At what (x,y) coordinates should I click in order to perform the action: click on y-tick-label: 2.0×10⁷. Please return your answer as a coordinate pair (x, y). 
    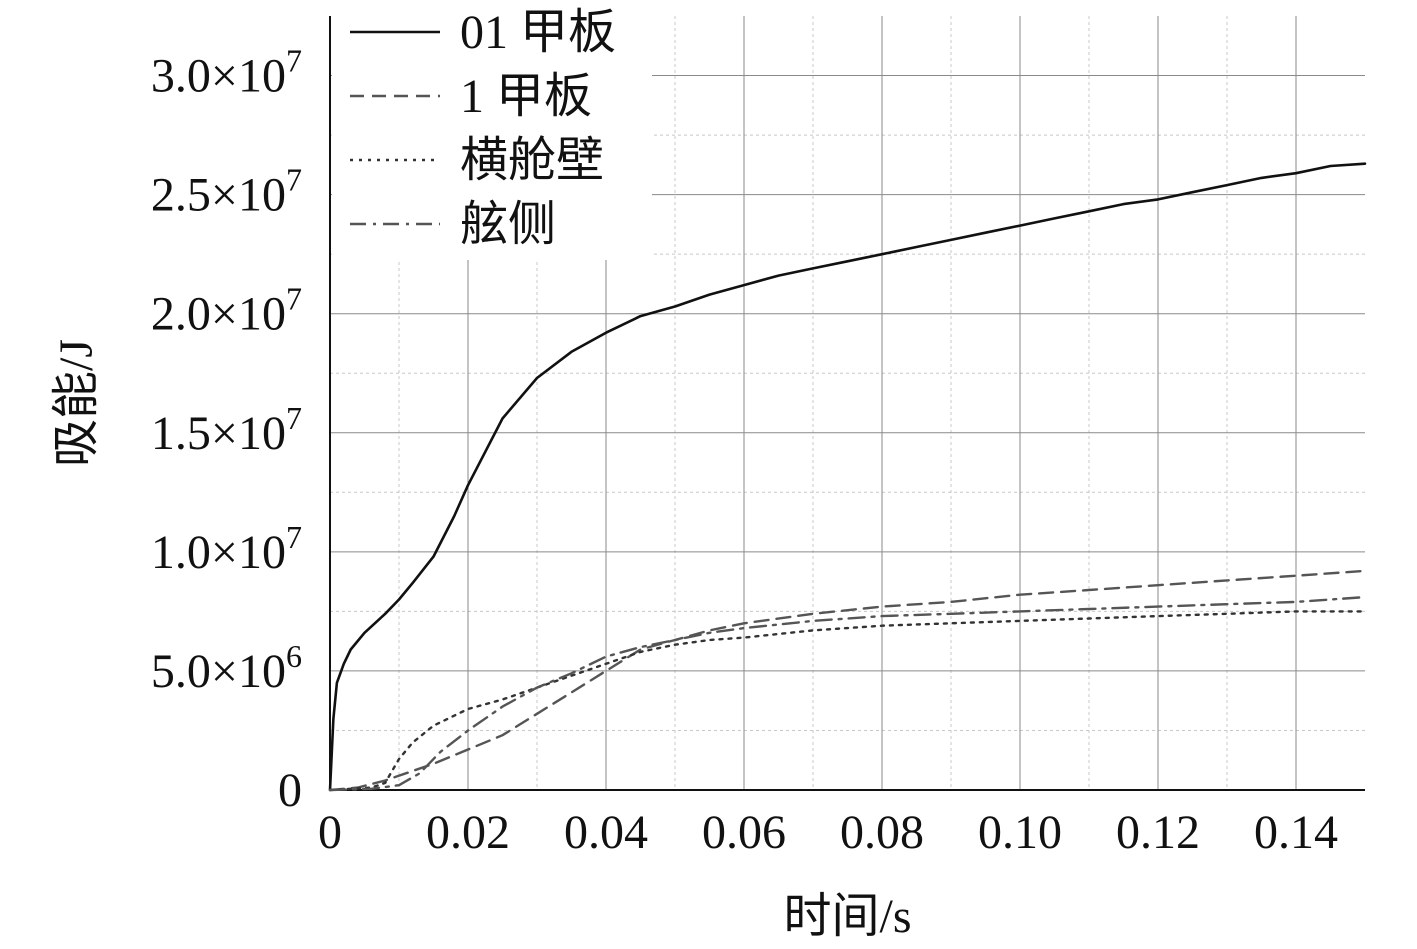
    Looking at the image, I should click on (226, 311).